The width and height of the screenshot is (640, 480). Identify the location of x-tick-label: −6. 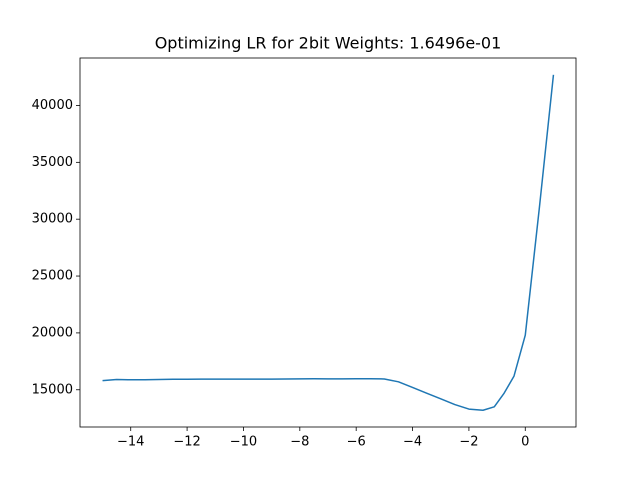
(356, 442).